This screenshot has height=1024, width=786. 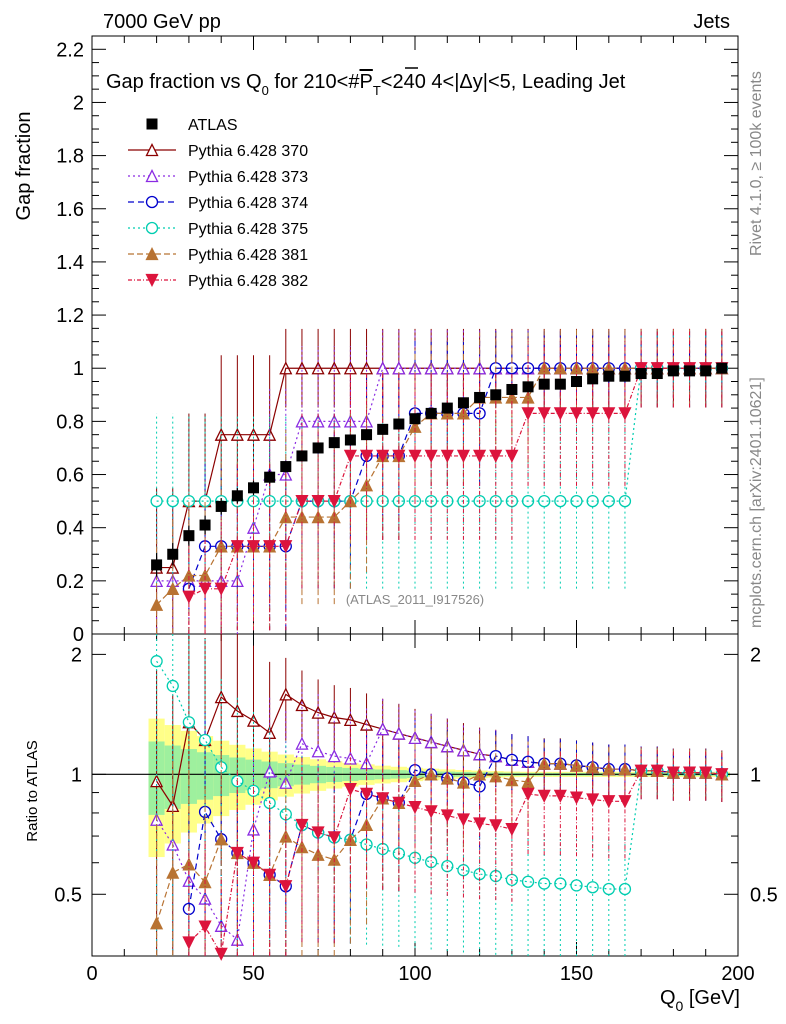 I want to click on title-pt: P, so click(x=365, y=82).